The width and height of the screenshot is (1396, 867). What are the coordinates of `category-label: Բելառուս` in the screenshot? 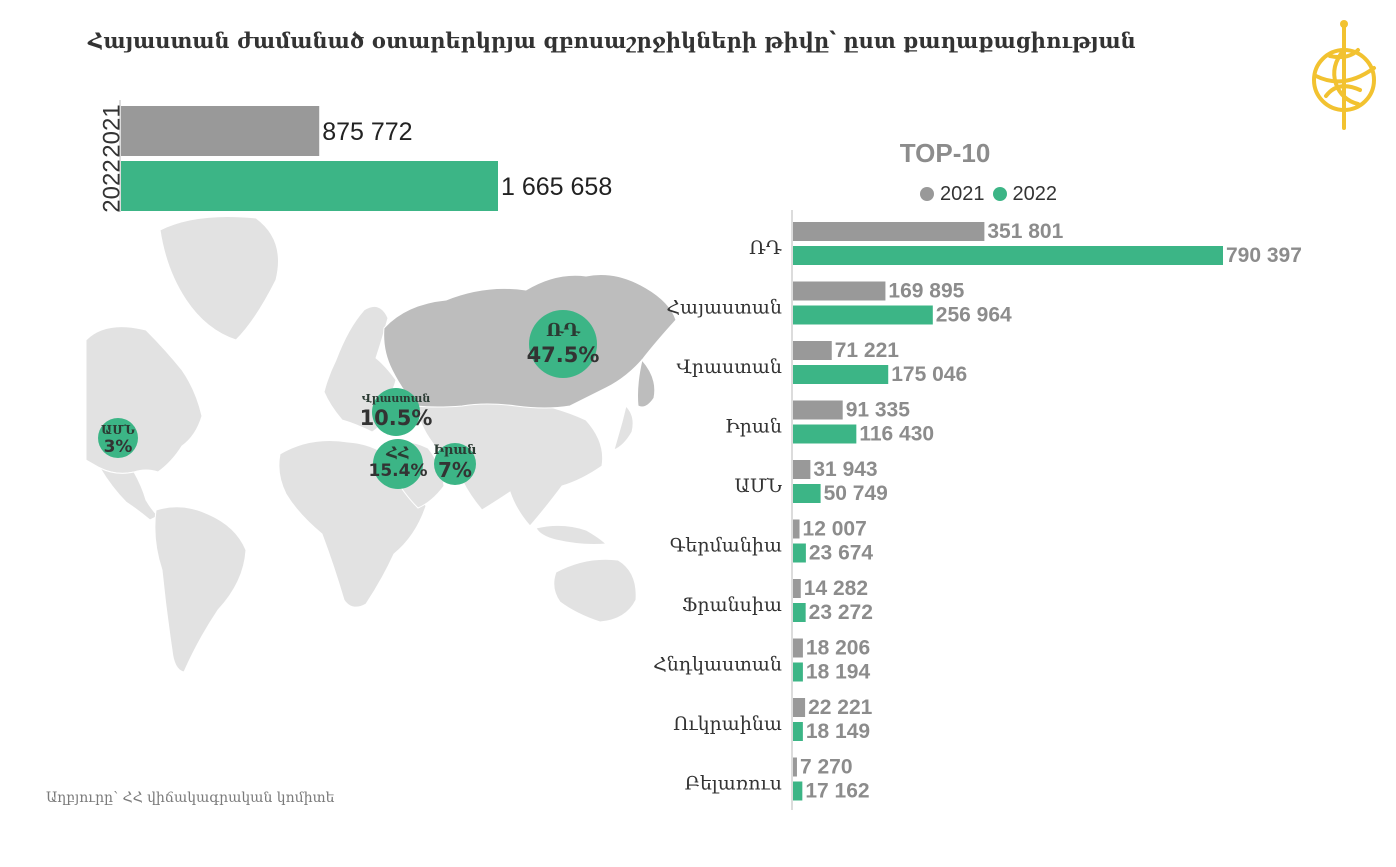 It's located at (733, 784).